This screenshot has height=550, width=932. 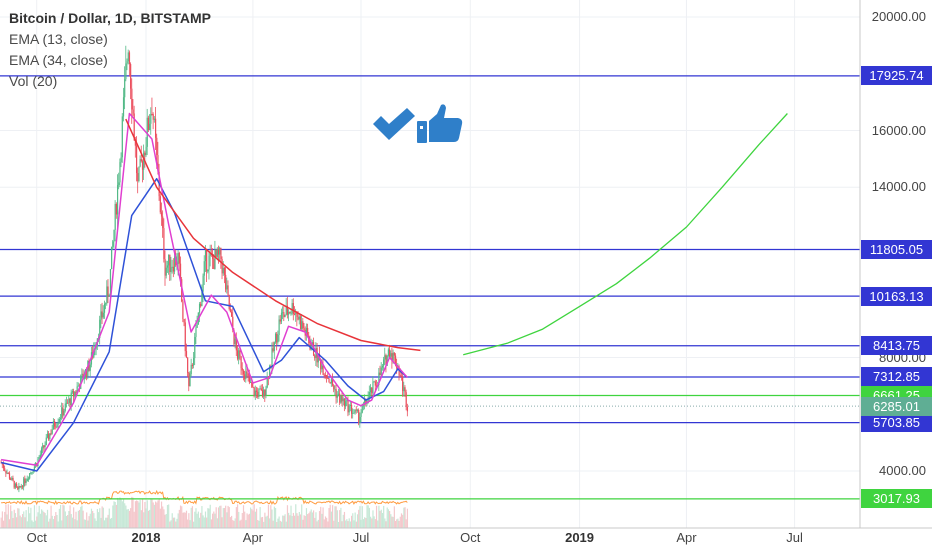 I want to click on legend-ema34: EMA (34, close), so click(x=58, y=60).